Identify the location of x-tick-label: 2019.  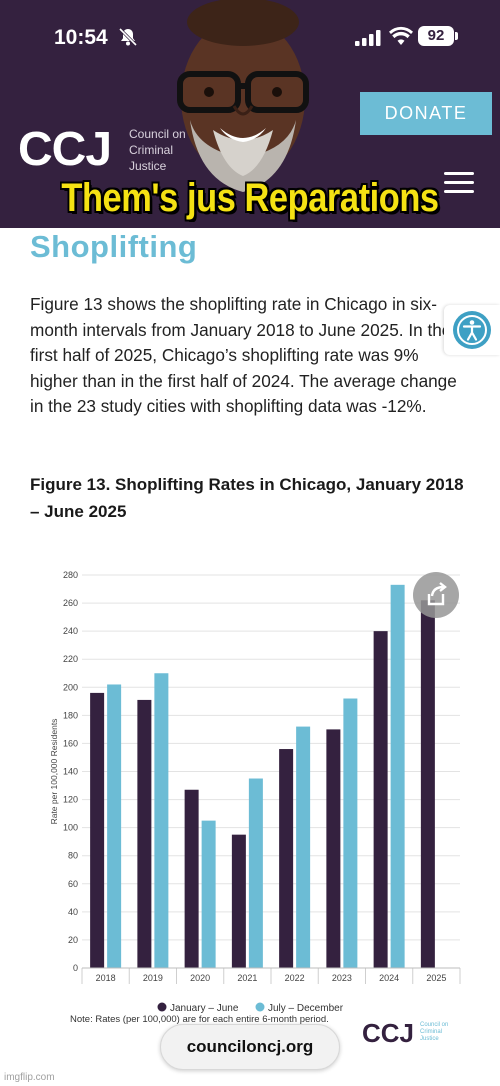
(153, 978).